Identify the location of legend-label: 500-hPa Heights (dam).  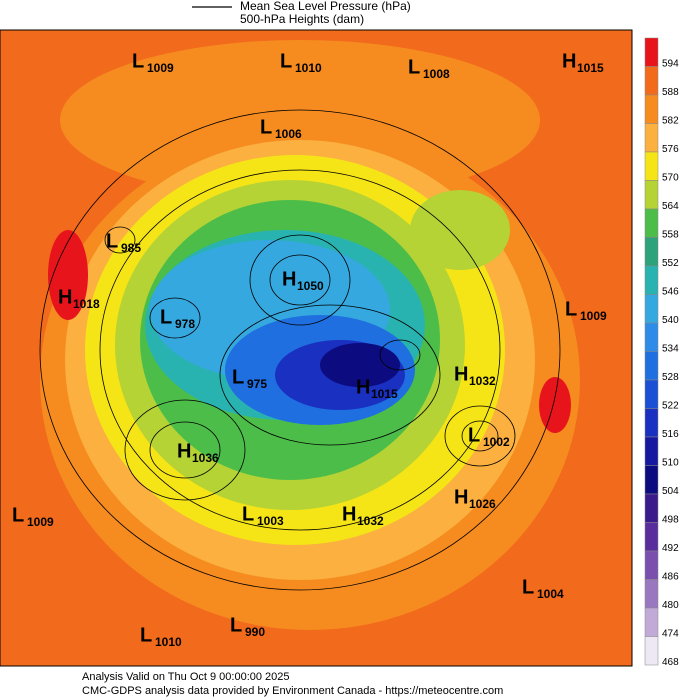
(302, 19).